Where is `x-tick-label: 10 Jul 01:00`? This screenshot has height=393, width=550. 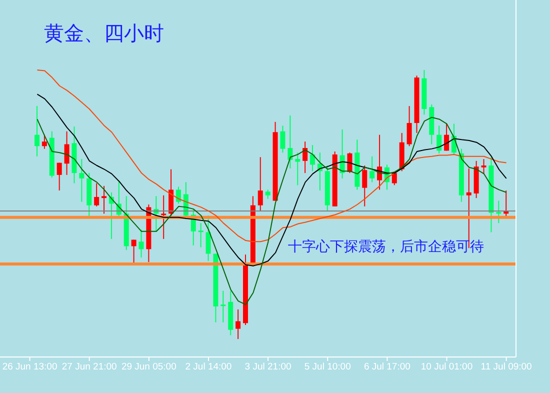
x-tick-label: 10 Jul 01:00 is located at coordinates (446, 367).